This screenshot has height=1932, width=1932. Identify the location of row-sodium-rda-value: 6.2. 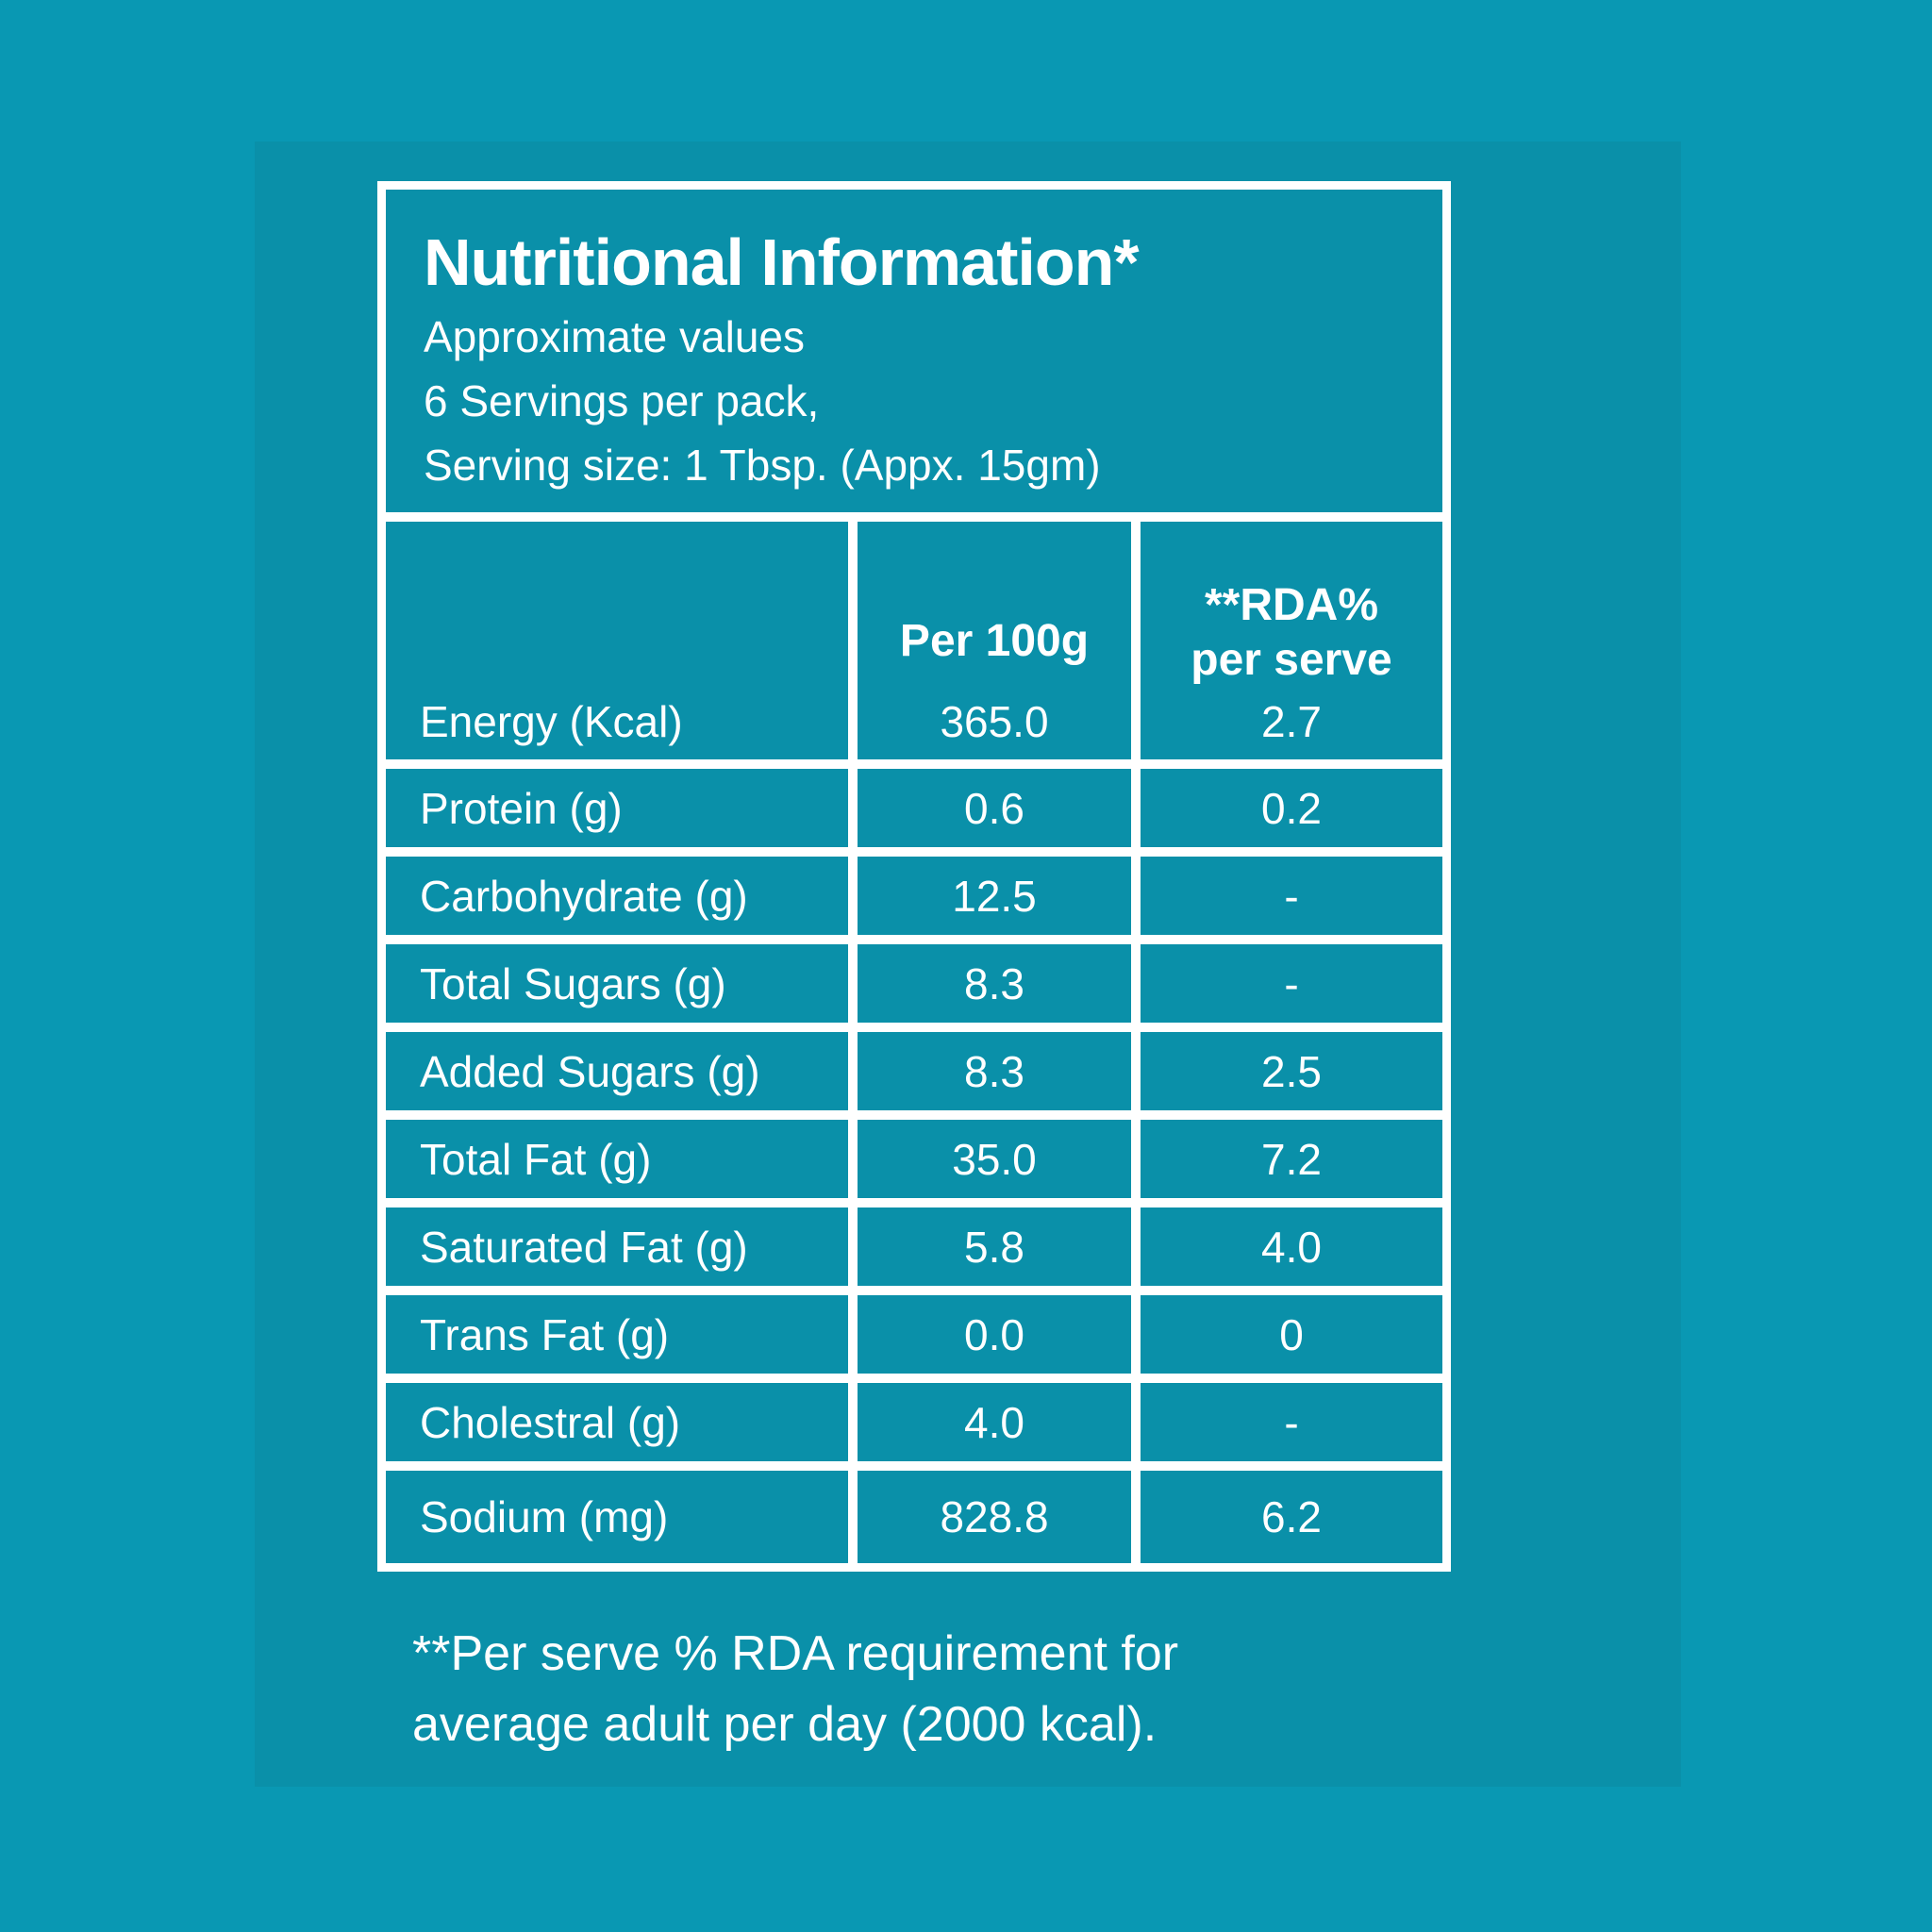
(1292, 1517).